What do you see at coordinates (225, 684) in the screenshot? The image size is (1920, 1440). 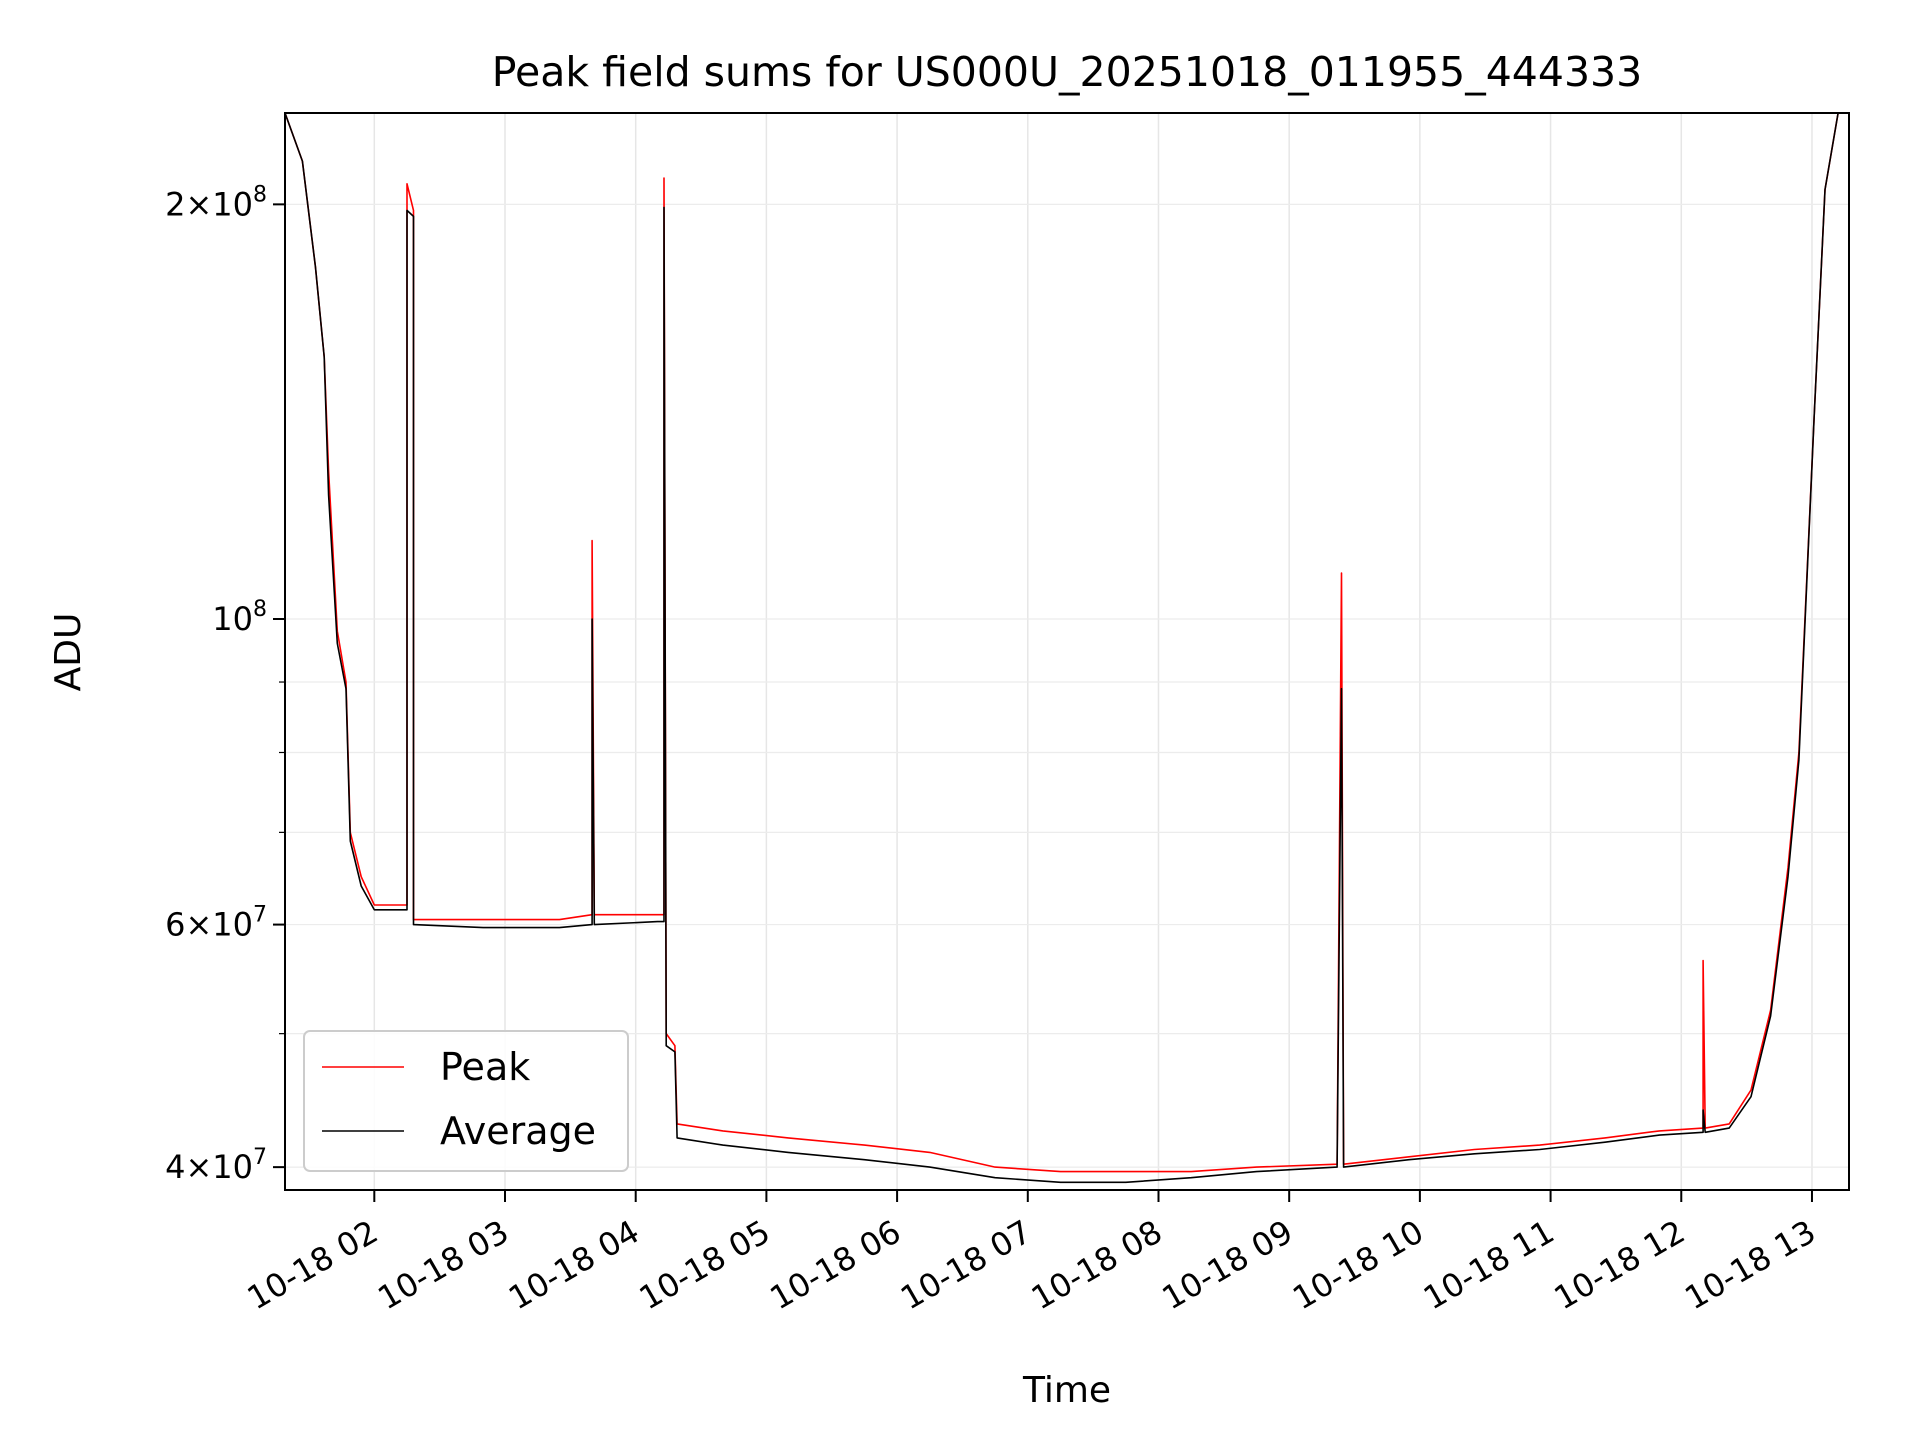 I see `y-axis: 4×107 6×107 108 2×108` at bounding box center [225, 684].